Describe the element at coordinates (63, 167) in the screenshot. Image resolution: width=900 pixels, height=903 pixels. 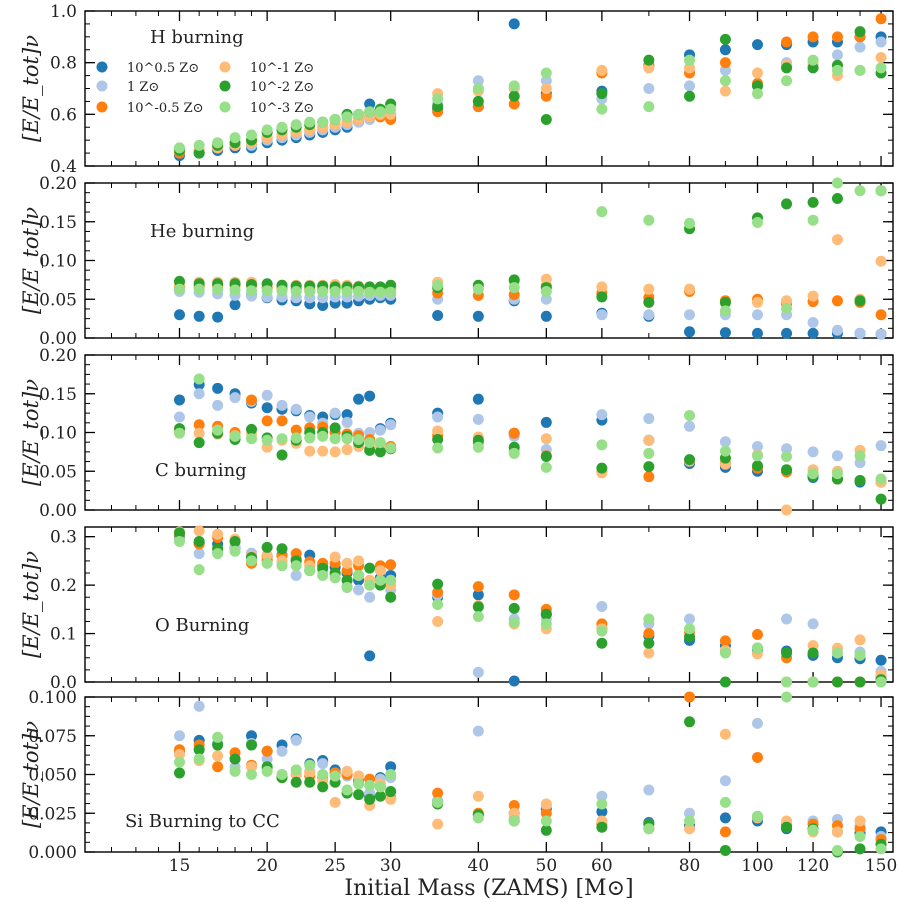
I see `y-tick-label: 0.4` at that location.